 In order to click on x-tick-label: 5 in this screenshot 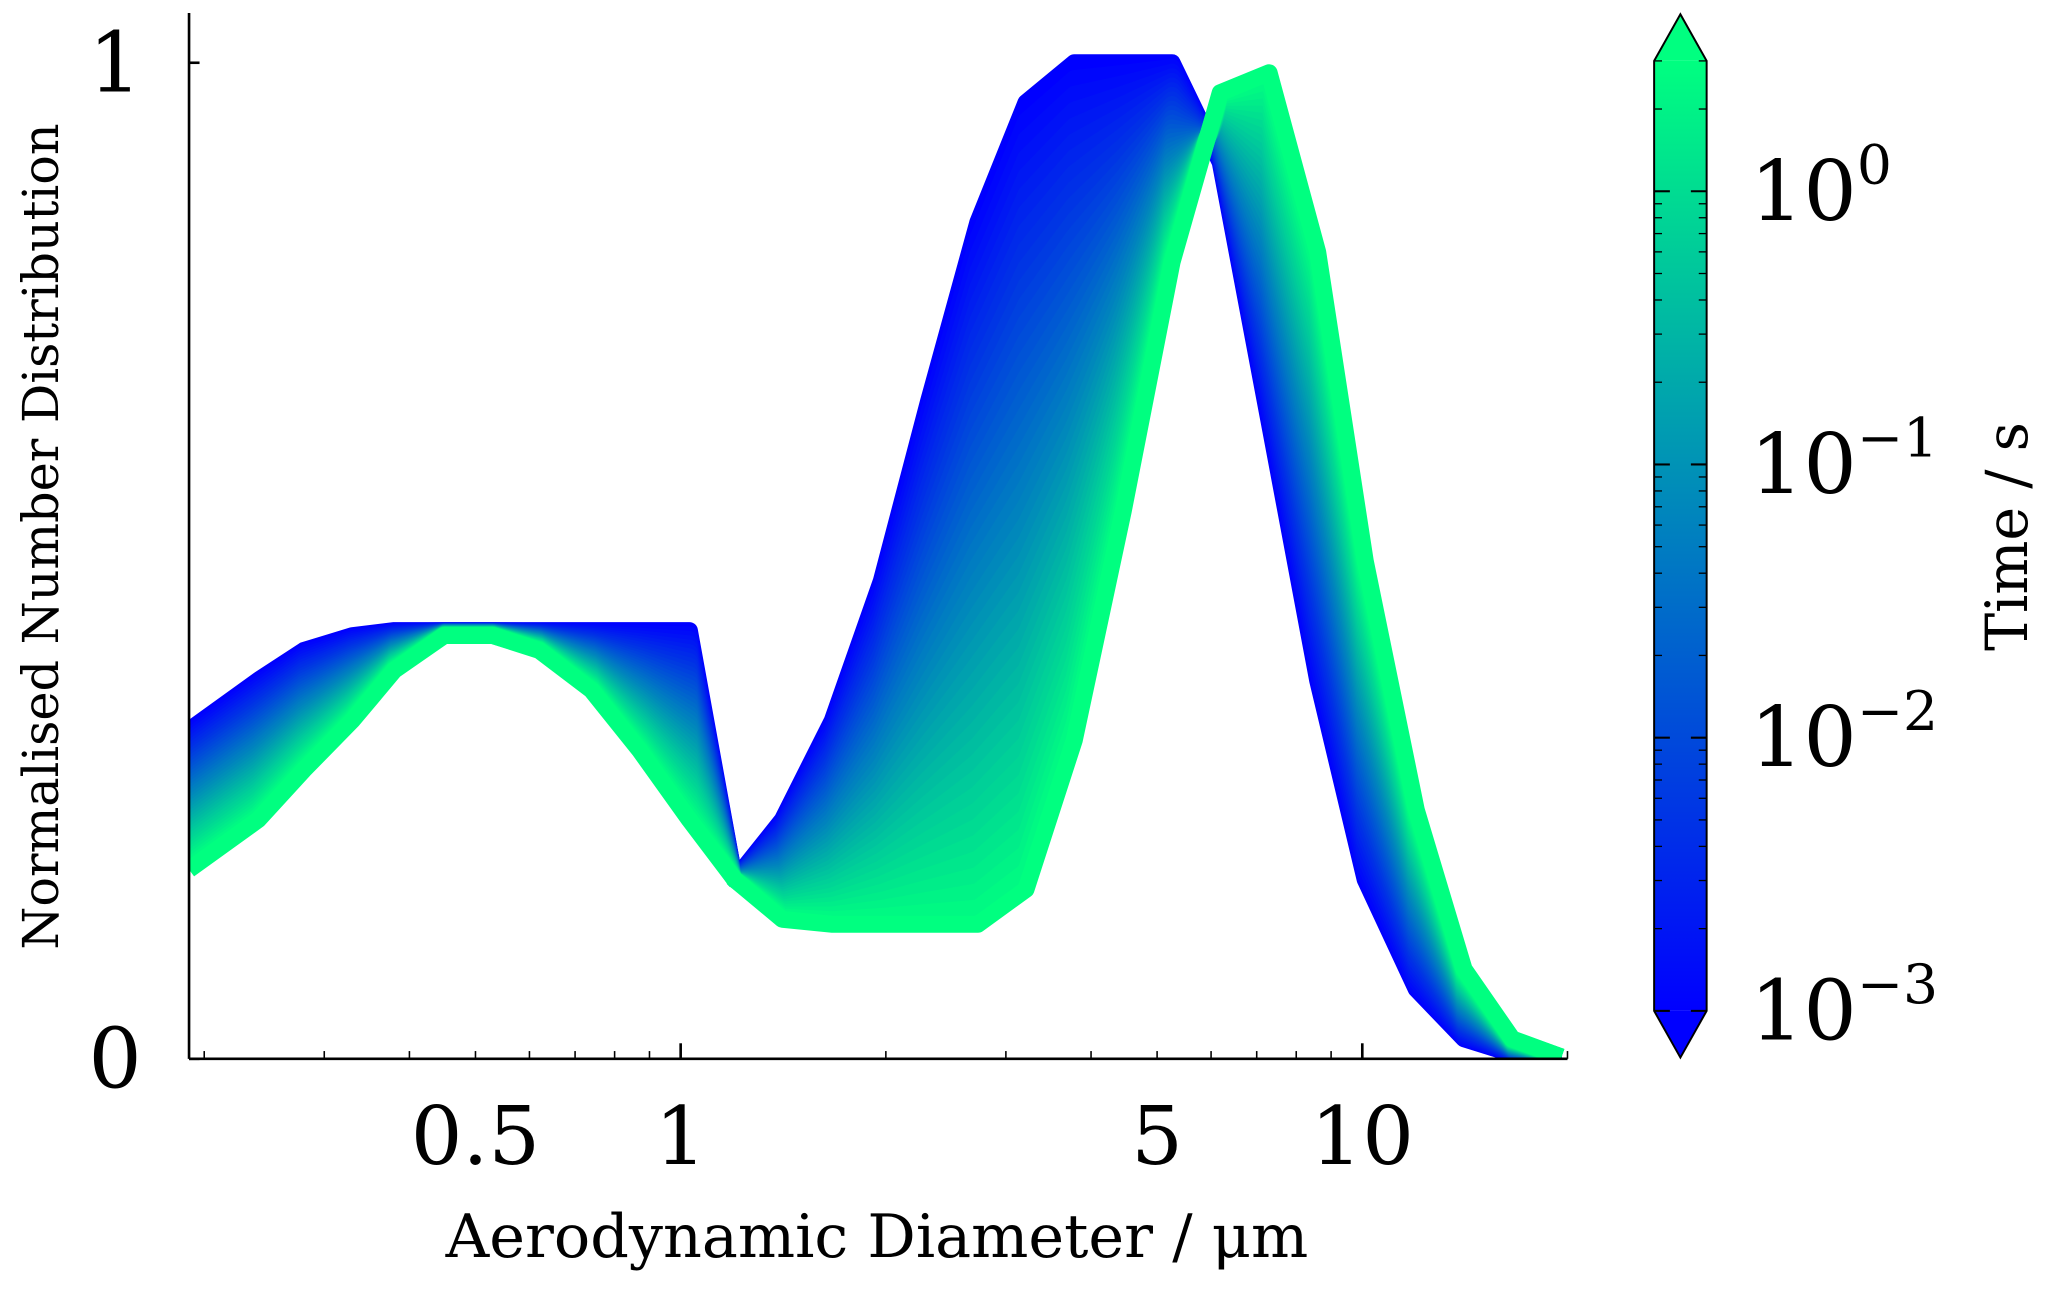, I will do `click(1157, 1136)`.